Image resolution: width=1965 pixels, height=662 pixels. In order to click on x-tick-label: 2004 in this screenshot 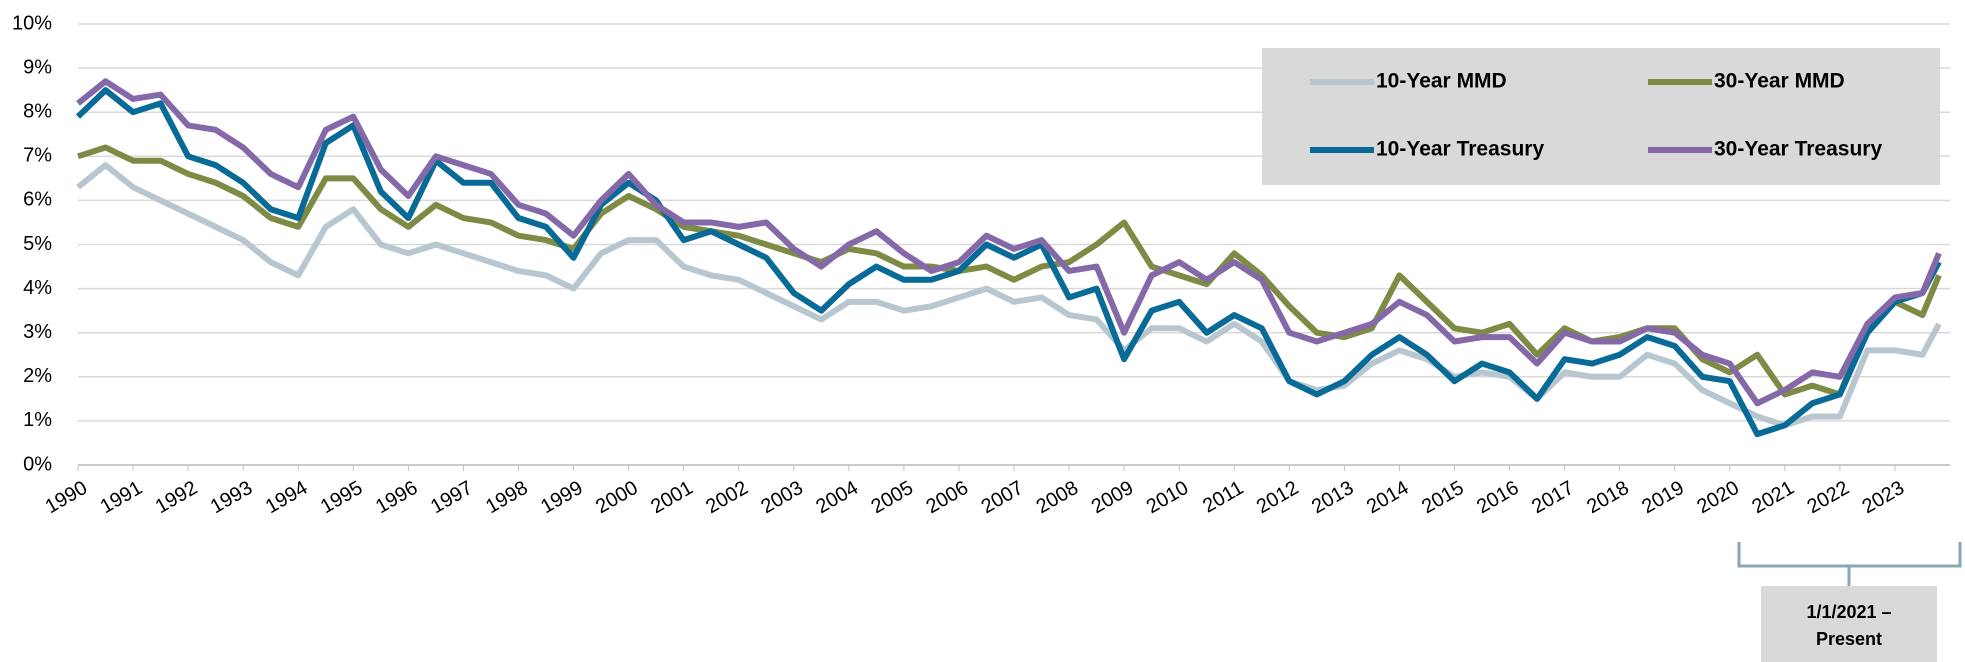, I will do `click(837, 497)`.